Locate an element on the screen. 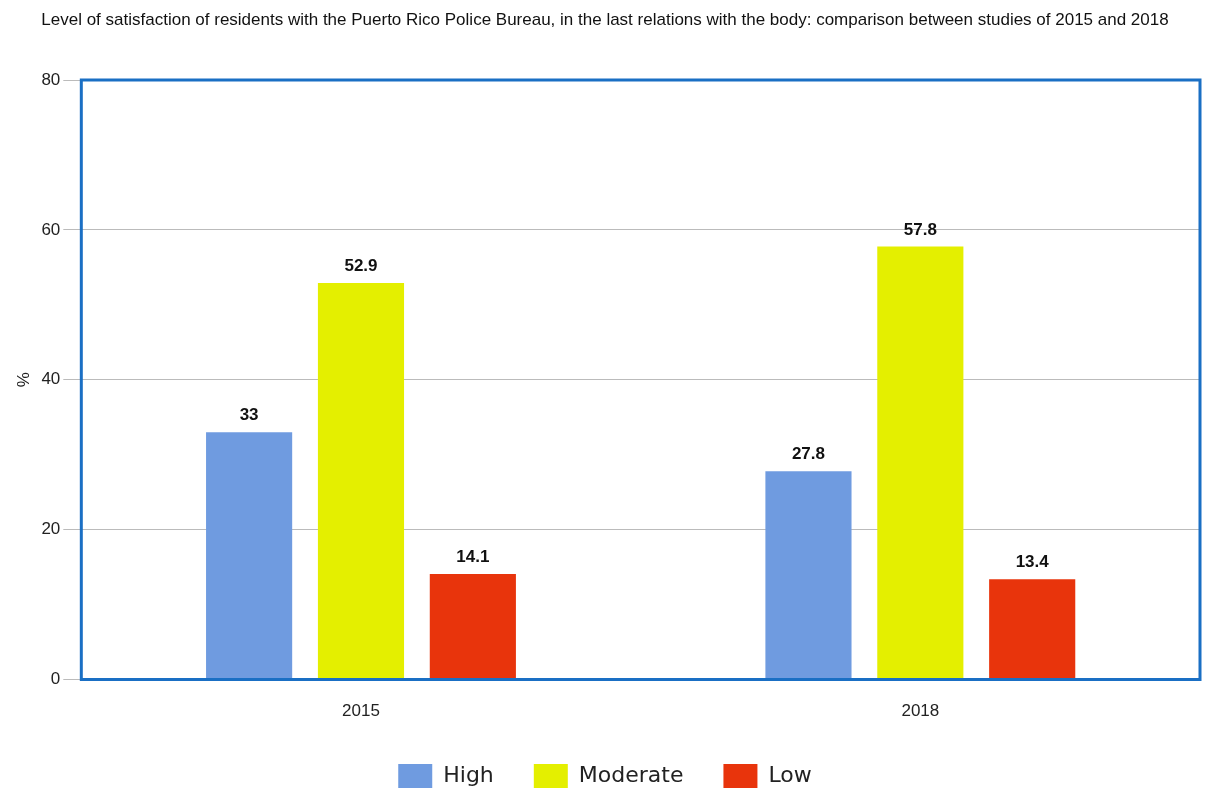 The width and height of the screenshot is (1210, 808). y-axis-title: % is located at coordinates (23, 380).